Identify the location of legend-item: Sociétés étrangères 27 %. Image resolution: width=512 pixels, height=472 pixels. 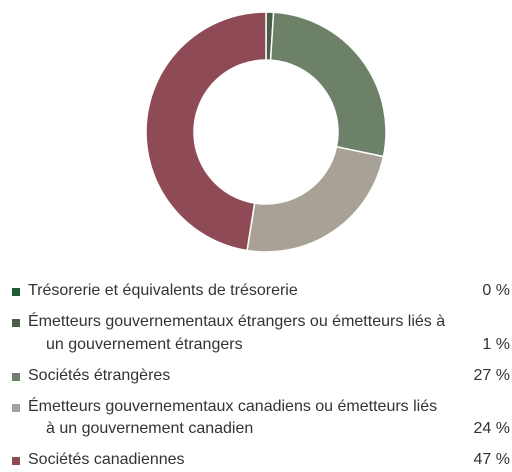
(261, 376).